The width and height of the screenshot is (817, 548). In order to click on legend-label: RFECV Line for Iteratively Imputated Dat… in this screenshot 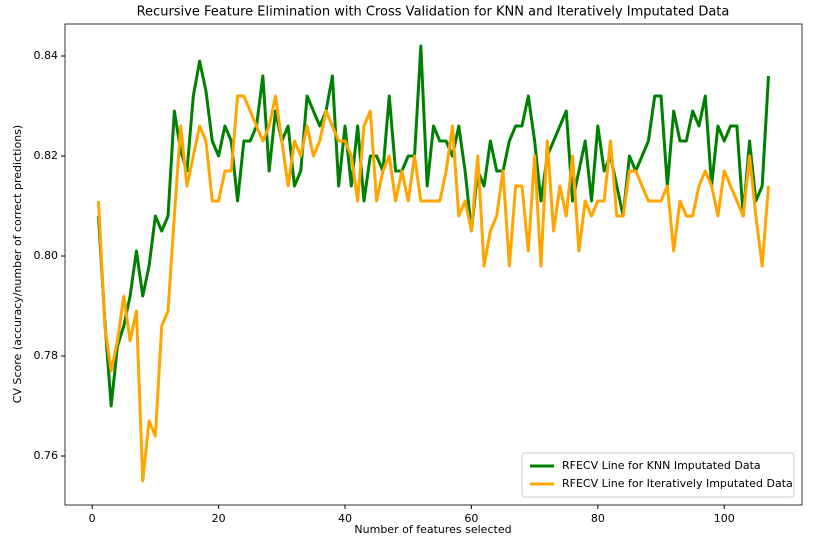, I will do `click(677, 483)`.